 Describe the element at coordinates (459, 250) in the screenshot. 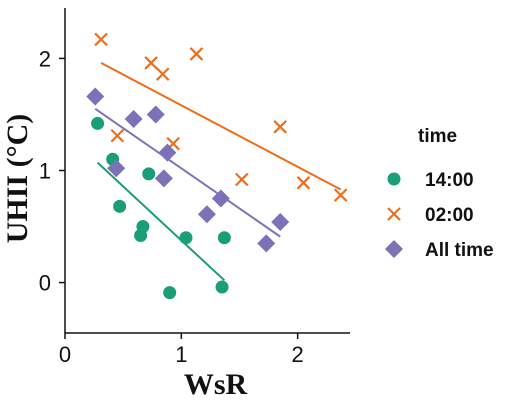

I see `legend-label-3: All time` at that location.